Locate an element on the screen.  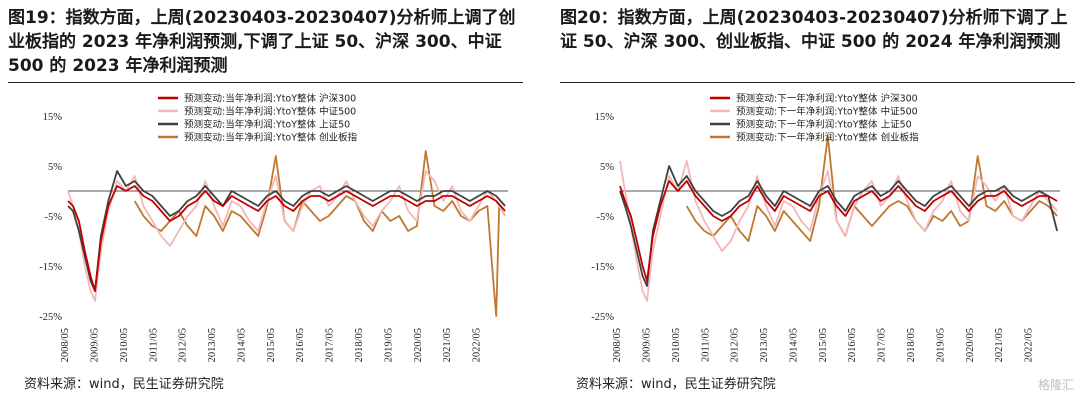
legend-label: 预测变动:当年净利润:YtoY整体 上证50 is located at coordinates (267, 125).